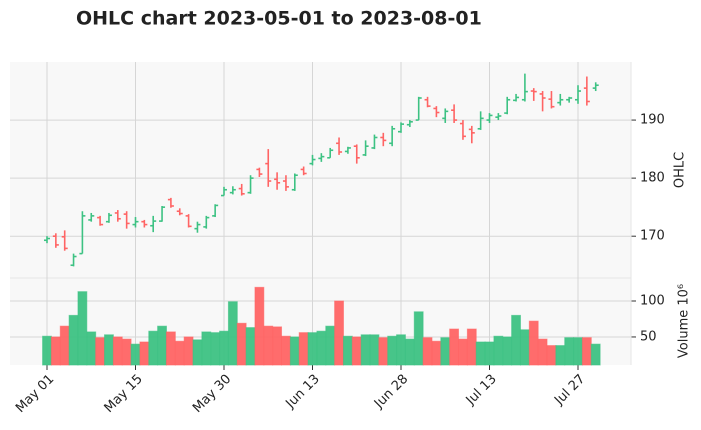 The image size is (701, 430). I want to click on y-axis-label: OHLC, so click(680, 170).